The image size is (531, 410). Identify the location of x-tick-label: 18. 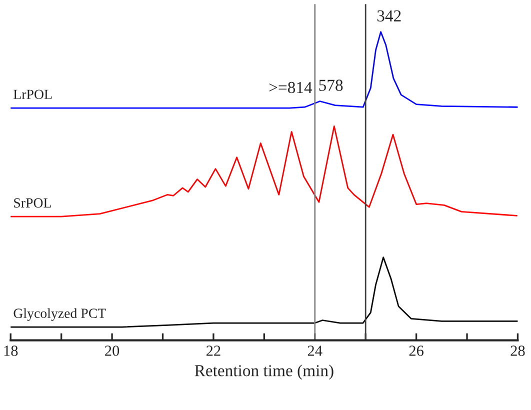
(11, 351).